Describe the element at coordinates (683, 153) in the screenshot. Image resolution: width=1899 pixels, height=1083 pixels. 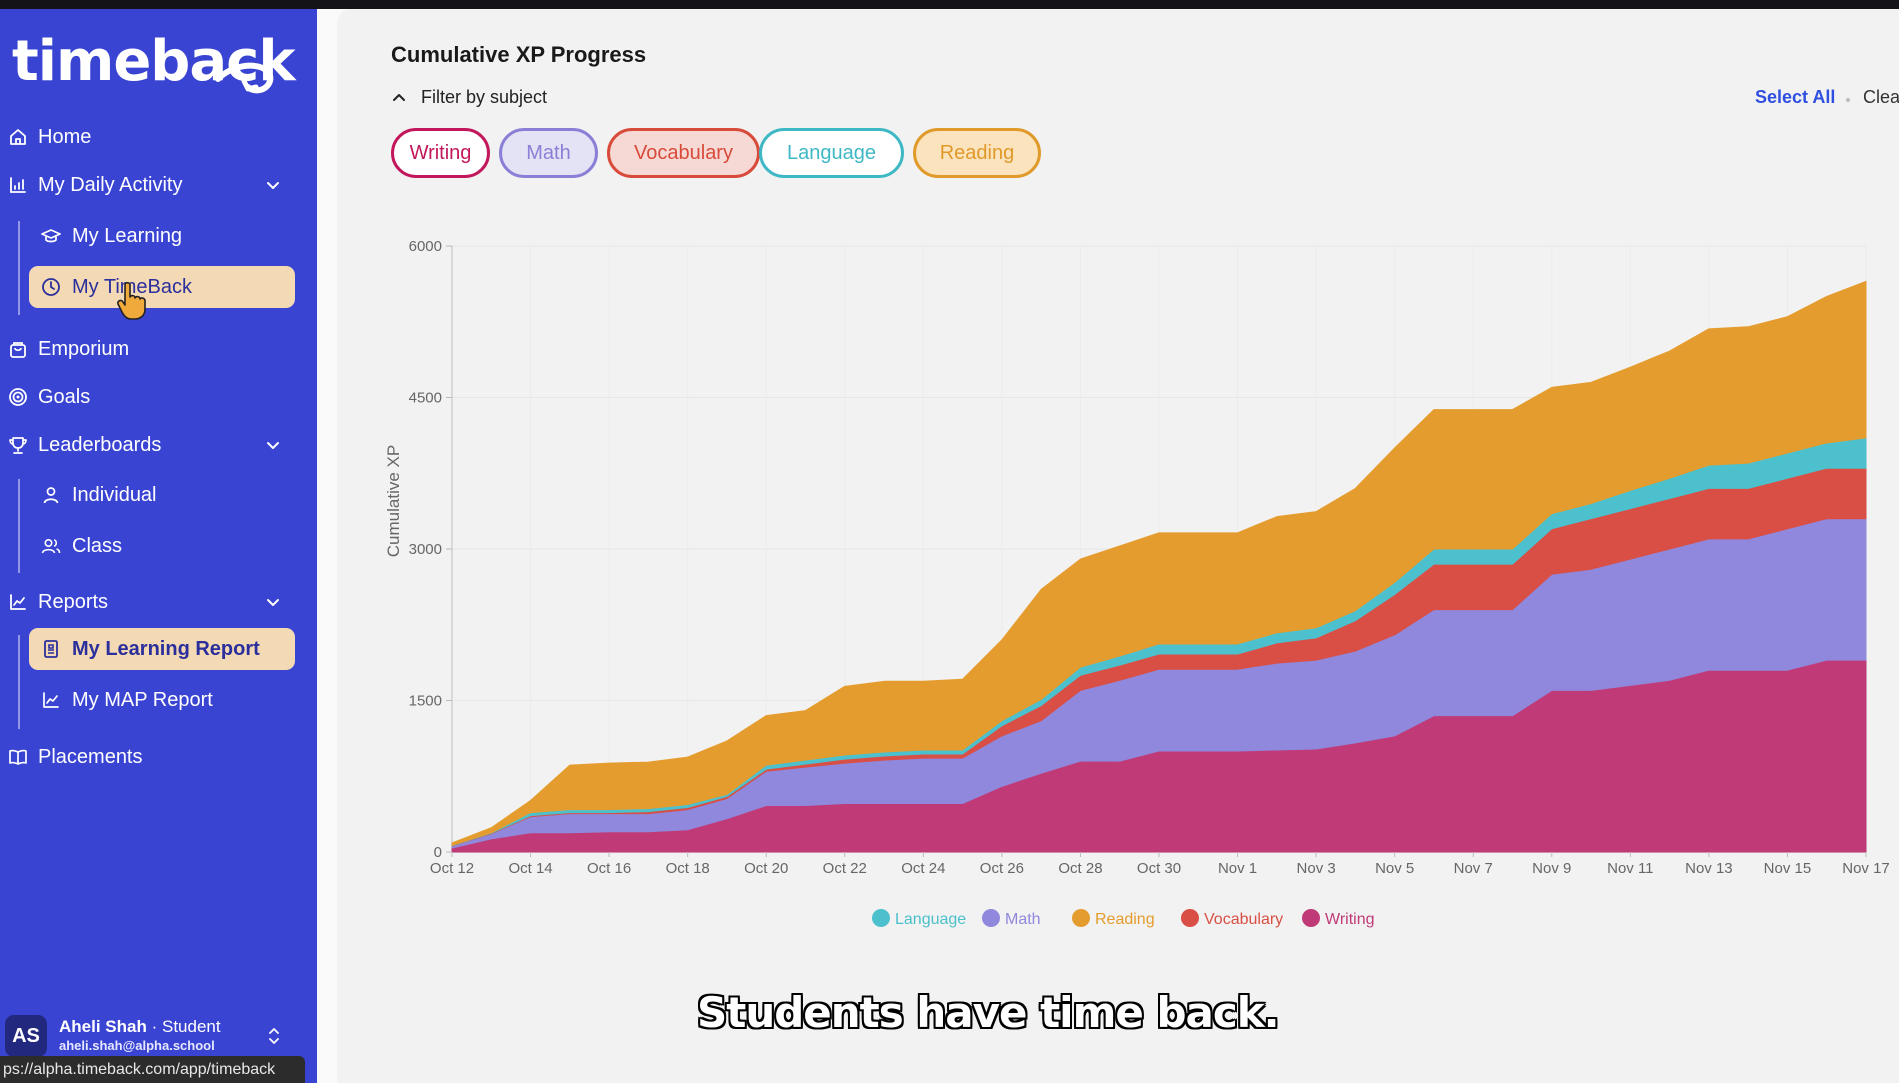
I see `subject-pill-vocabulary: Vocabulary` at that location.